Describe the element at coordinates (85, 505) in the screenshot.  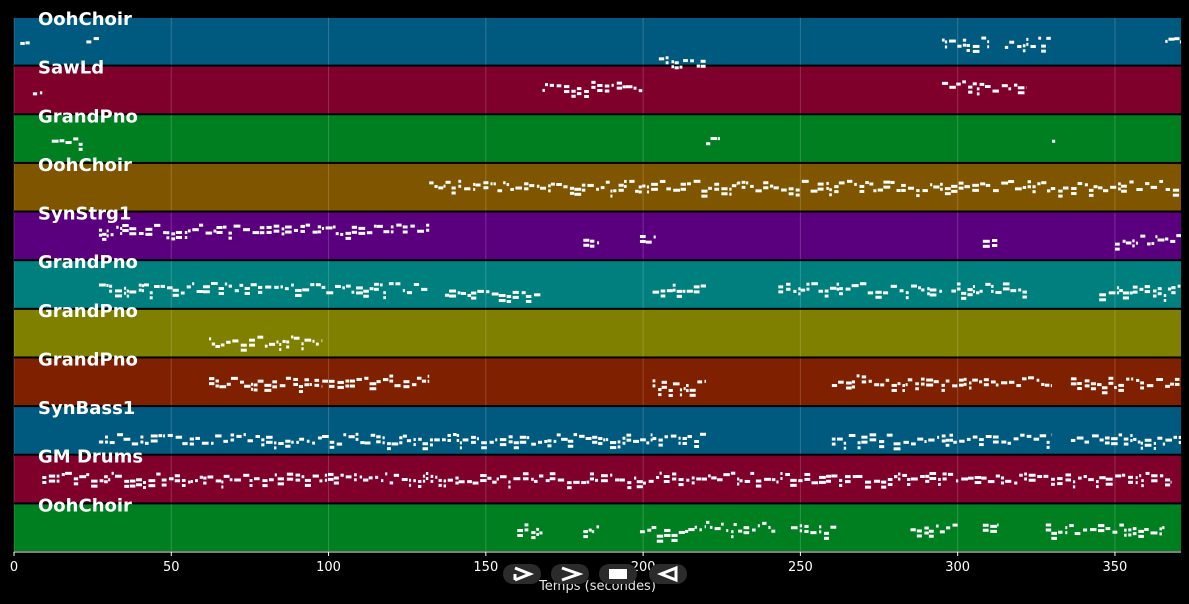
I see `track-label: OohChoir` at that location.